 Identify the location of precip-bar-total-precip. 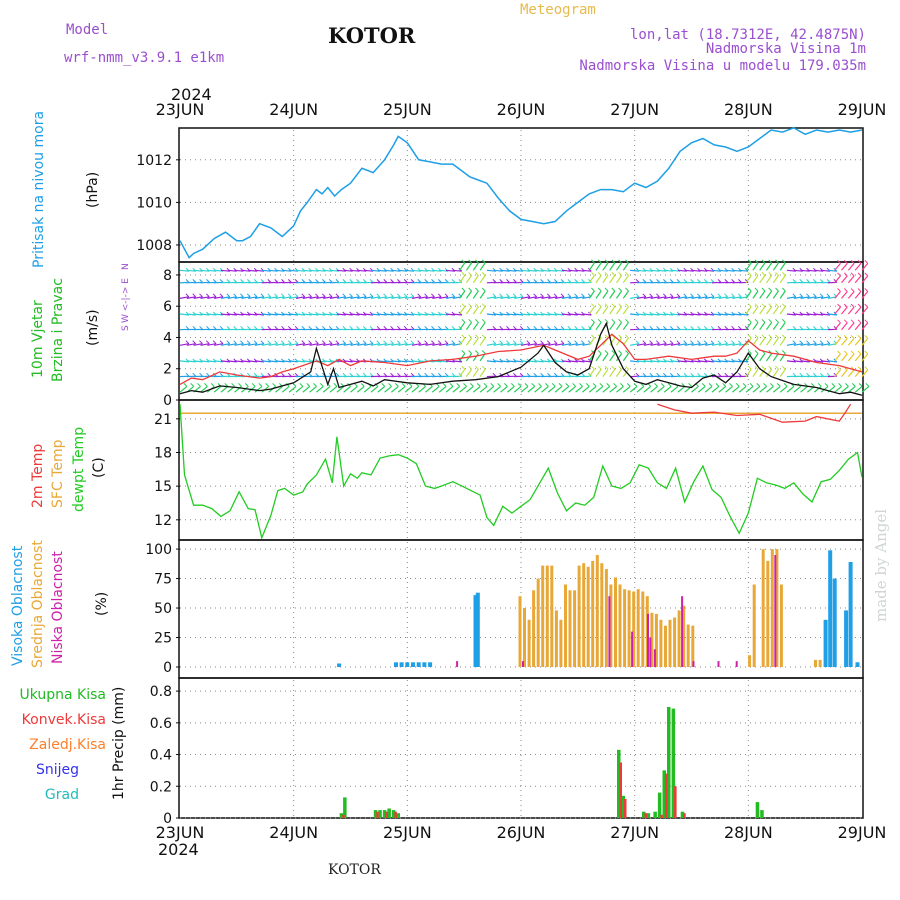
(659, 805).